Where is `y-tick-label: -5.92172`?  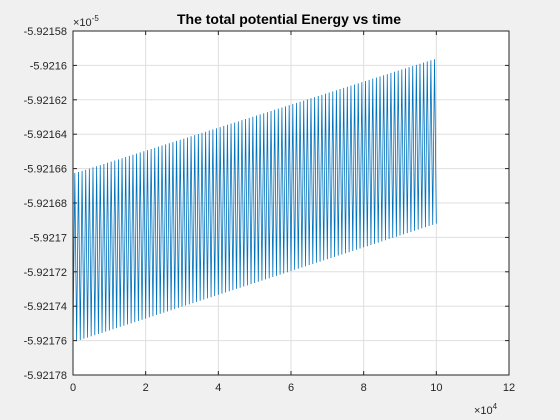
y-tick-label: -5.92172 is located at coordinates (45, 273).